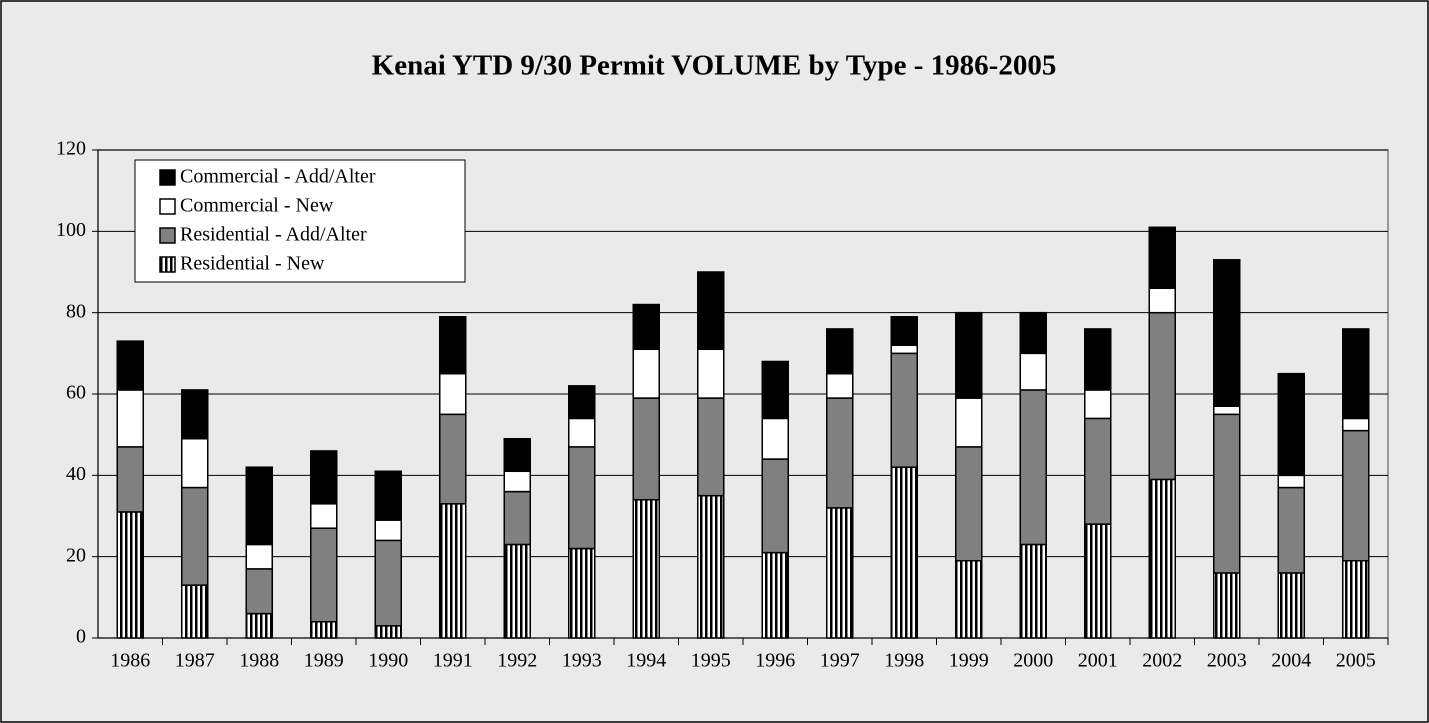 The height and width of the screenshot is (723, 1429). What do you see at coordinates (71, 230) in the screenshot?
I see `y-tick-label: 100` at bounding box center [71, 230].